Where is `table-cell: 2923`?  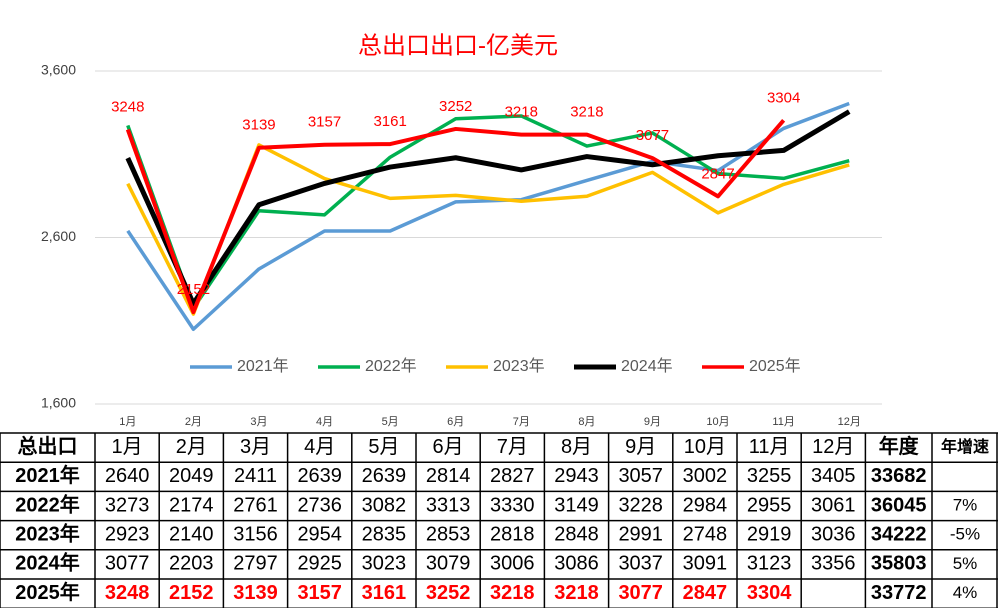 table-cell: 2923 is located at coordinates (127, 534).